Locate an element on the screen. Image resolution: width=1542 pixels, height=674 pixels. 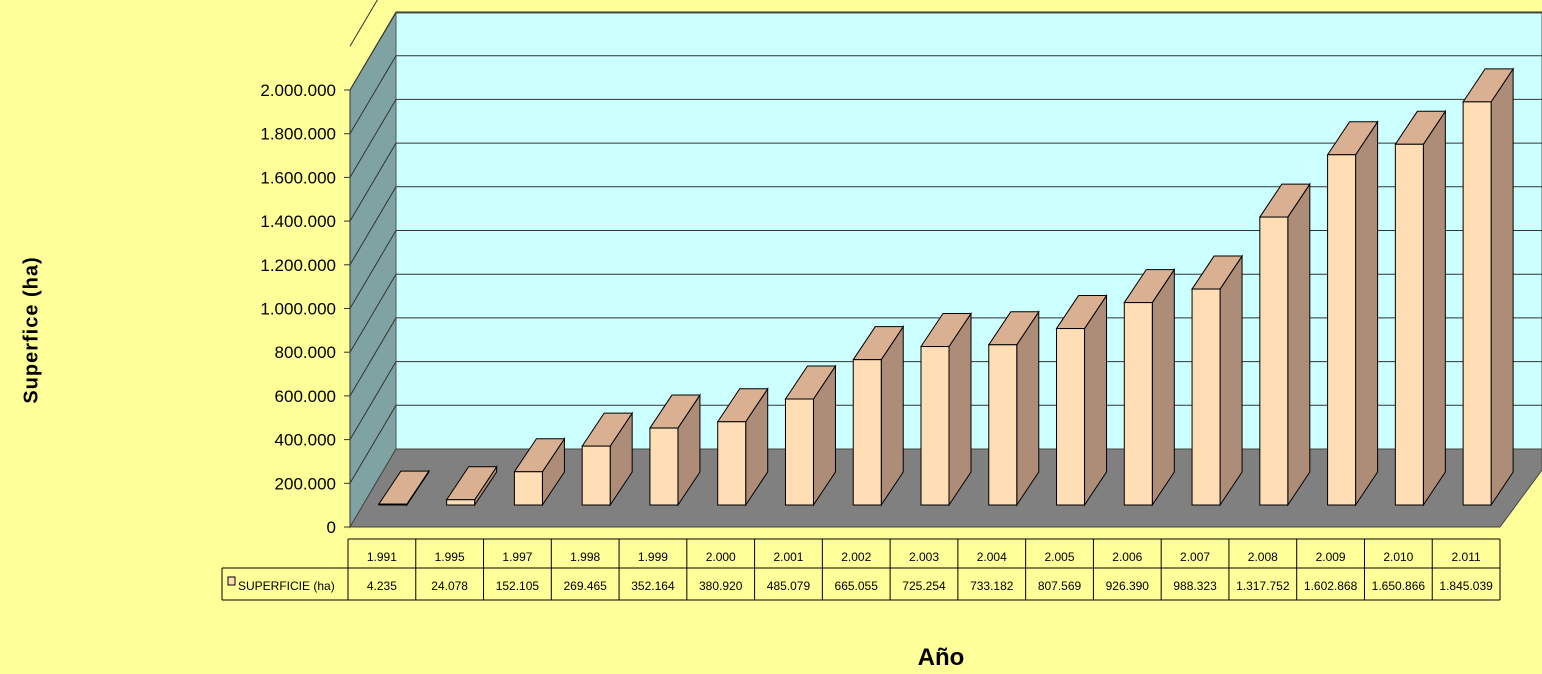
x-tick-label: 2.007 is located at coordinates (1195, 557).